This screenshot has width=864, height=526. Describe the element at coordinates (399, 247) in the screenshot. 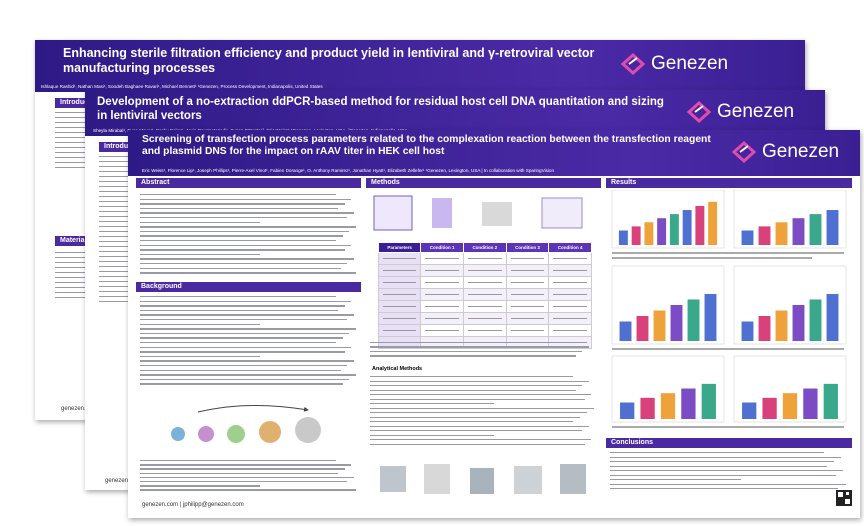

I see `table-header-cell: Parameters` at that location.